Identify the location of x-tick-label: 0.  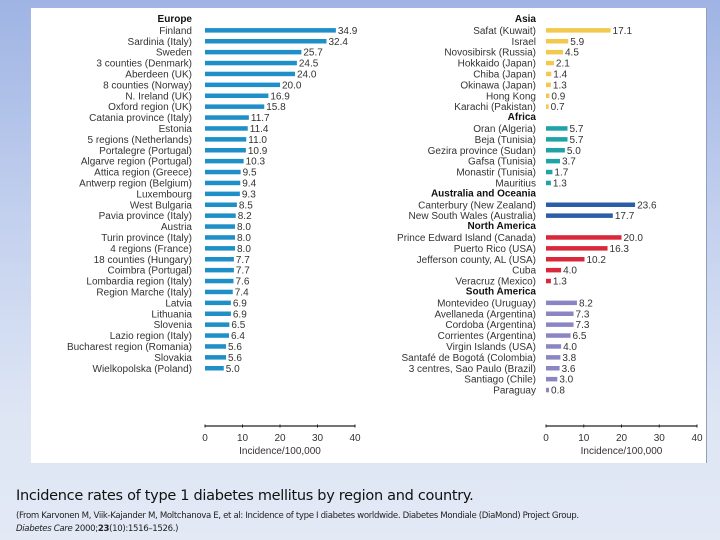
(205, 438).